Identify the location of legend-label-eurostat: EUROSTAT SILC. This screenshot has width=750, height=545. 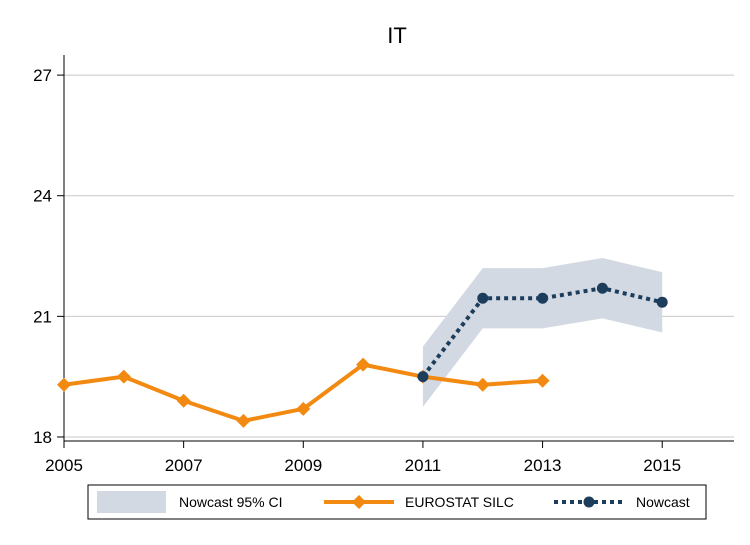
(459, 502).